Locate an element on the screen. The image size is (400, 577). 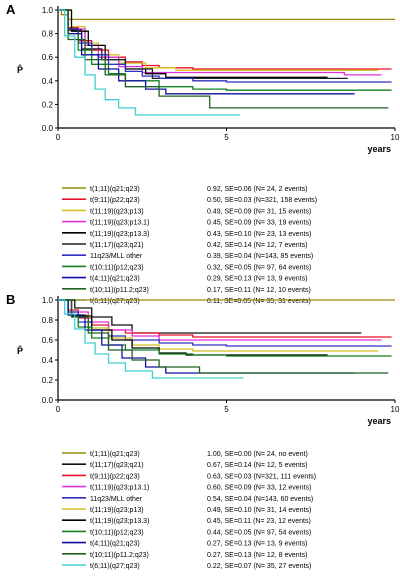
legend-stat: 0.32, SE=0.05 (N= 97, 64 events) is located at coordinates (259, 267).